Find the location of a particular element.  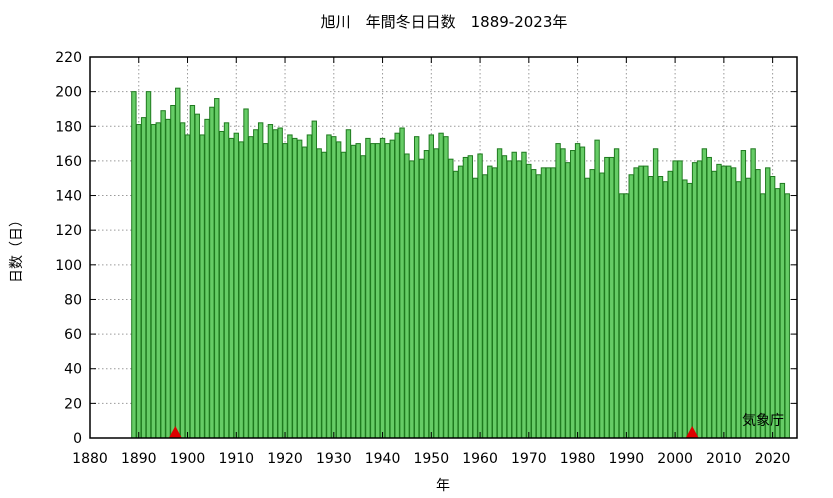

bar-1921 is located at coordinates (290, 286).